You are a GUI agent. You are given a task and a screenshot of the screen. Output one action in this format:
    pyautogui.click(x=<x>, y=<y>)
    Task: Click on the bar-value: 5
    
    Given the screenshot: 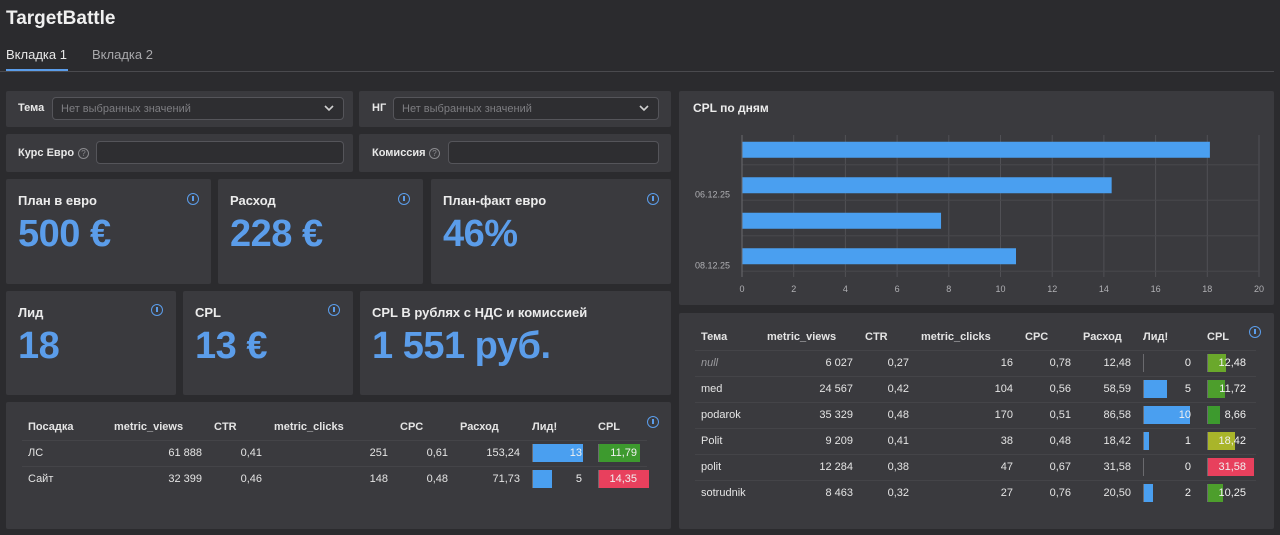 What is the action you would take?
    pyautogui.click(x=578, y=479)
    